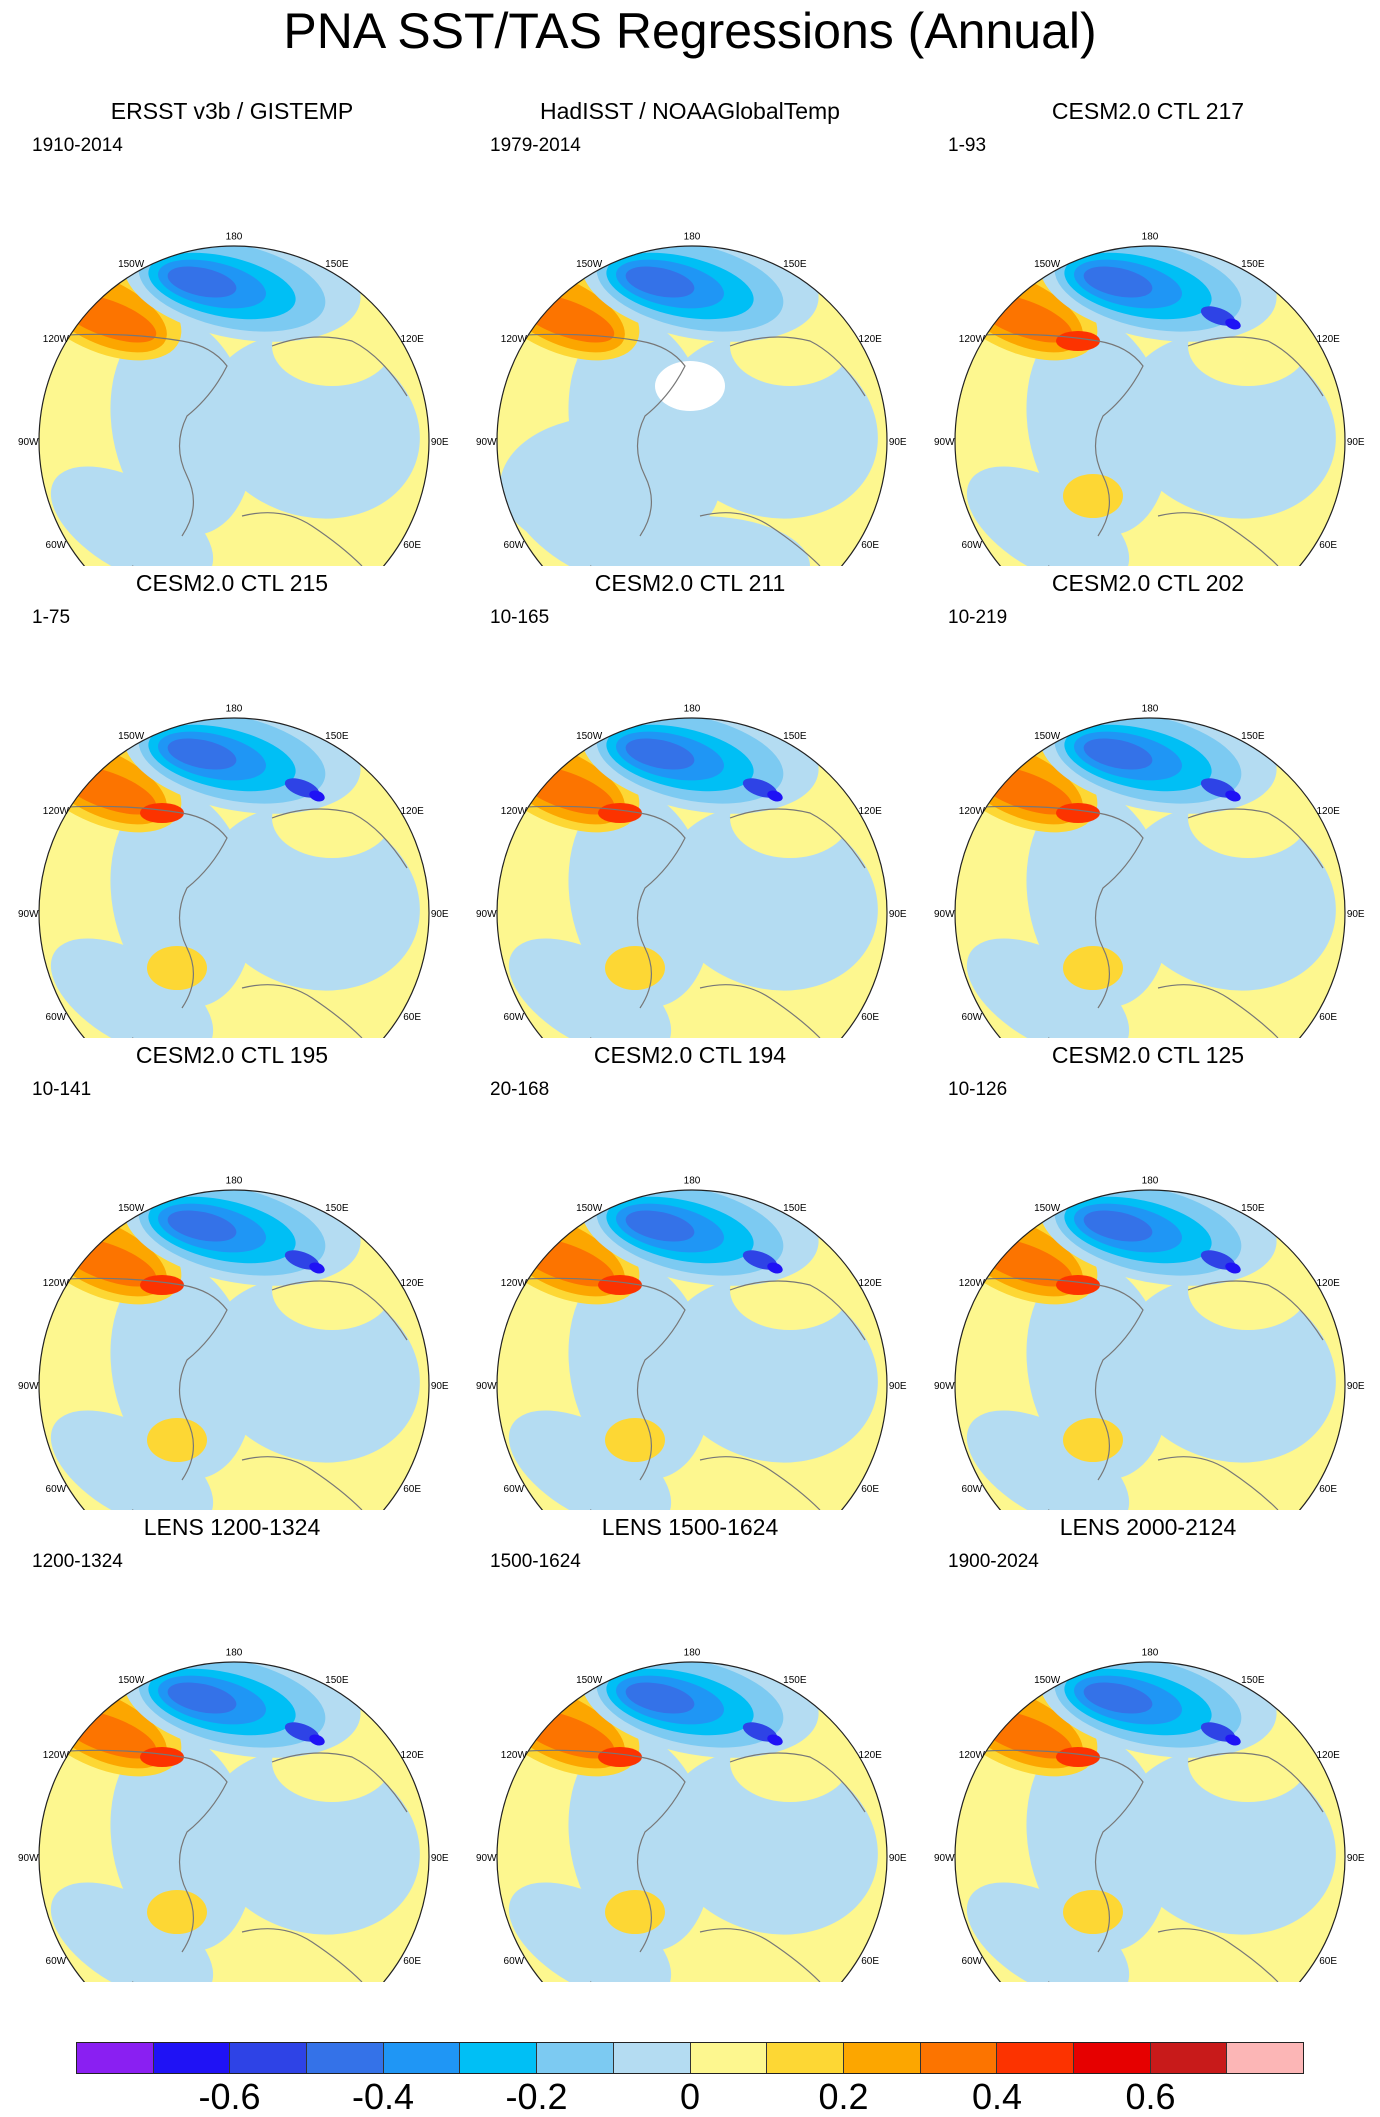  Describe the element at coordinates (690, 2096) in the screenshot. I see `colorbar-tick-label: 0` at that location.